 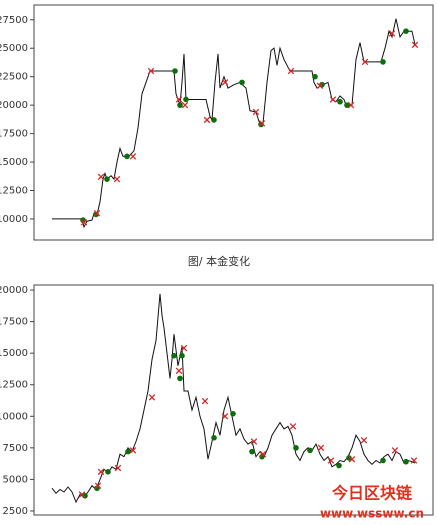 What do you see at coordinates (372, 493) in the screenshot?
I see `watermark-title: 今日区块链` at bounding box center [372, 493].